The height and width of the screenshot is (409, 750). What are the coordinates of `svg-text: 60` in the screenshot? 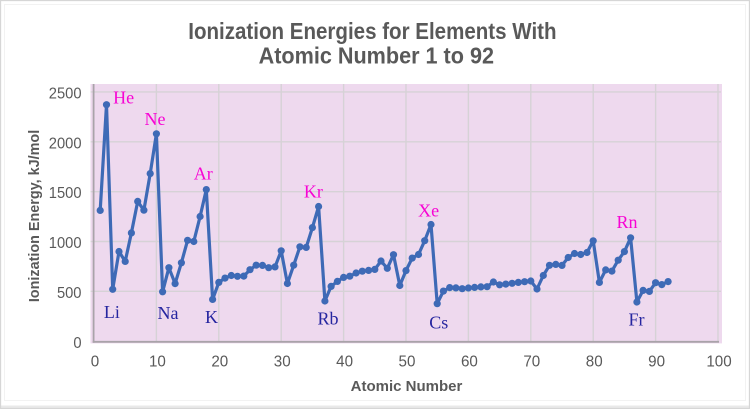 It's located at (469, 361).